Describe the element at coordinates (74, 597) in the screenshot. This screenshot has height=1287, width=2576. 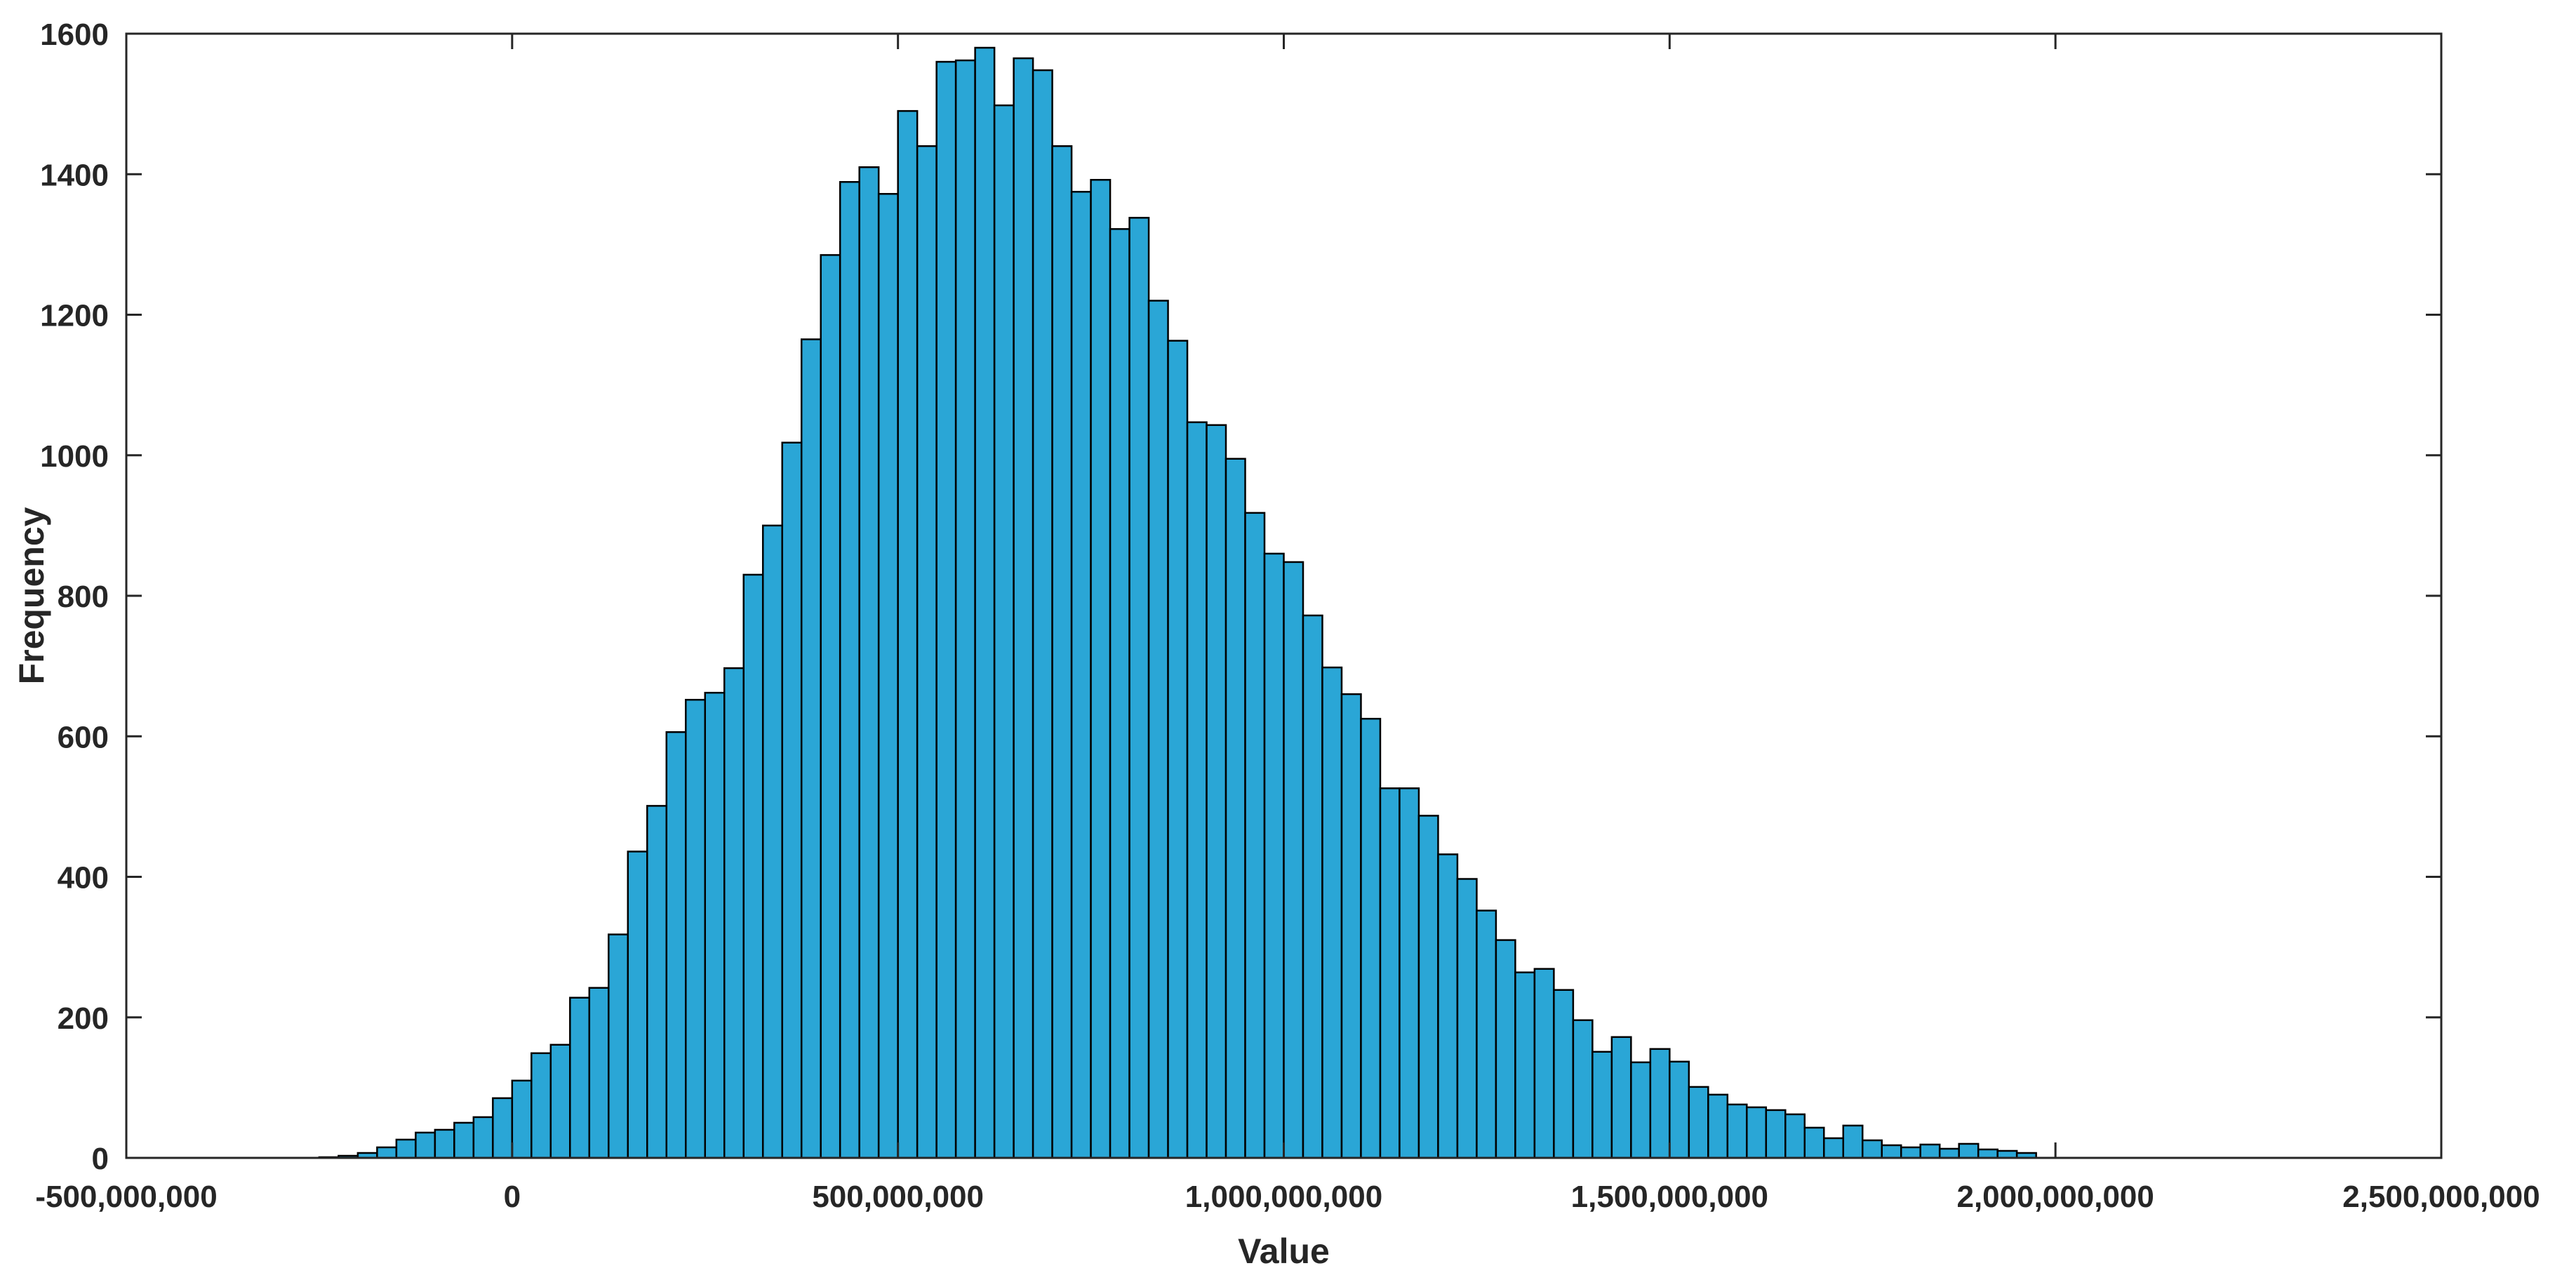
I see `y-tick-labels: 0 200 400 600 800 1000 1200 1400 1600` at that location.